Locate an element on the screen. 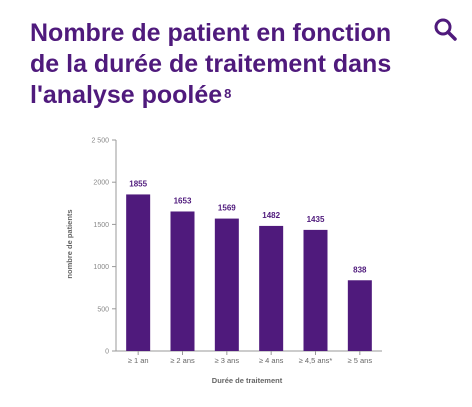  bar-value-label: 1569 is located at coordinates (227, 208).